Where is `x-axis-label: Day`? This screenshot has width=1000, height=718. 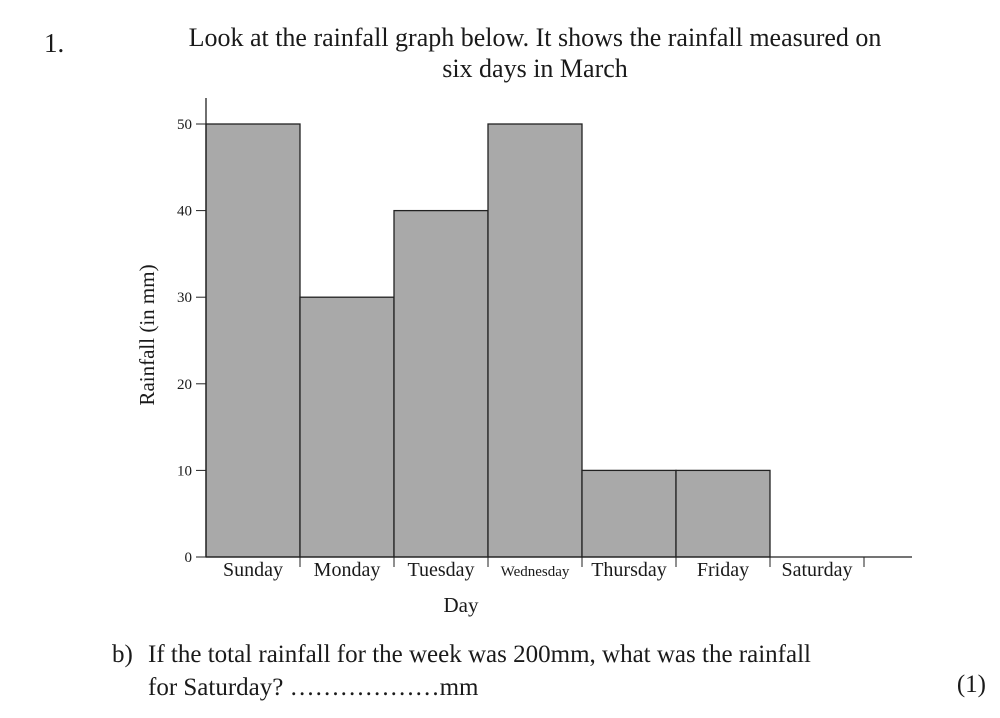
x-axis-label: Day is located at coordinates (461, 605).